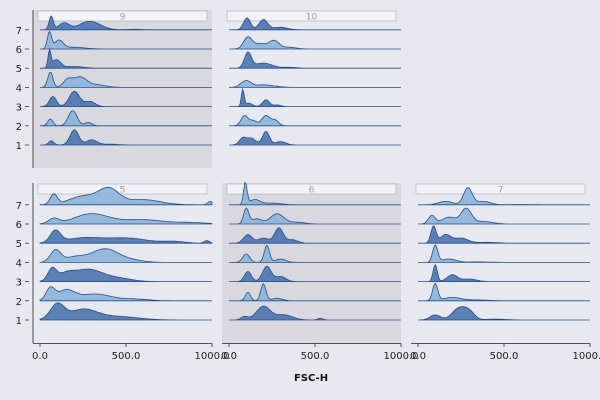 This screenshot has height=400, width=600. I want to click on panel-6: 6, so click(311, 262).